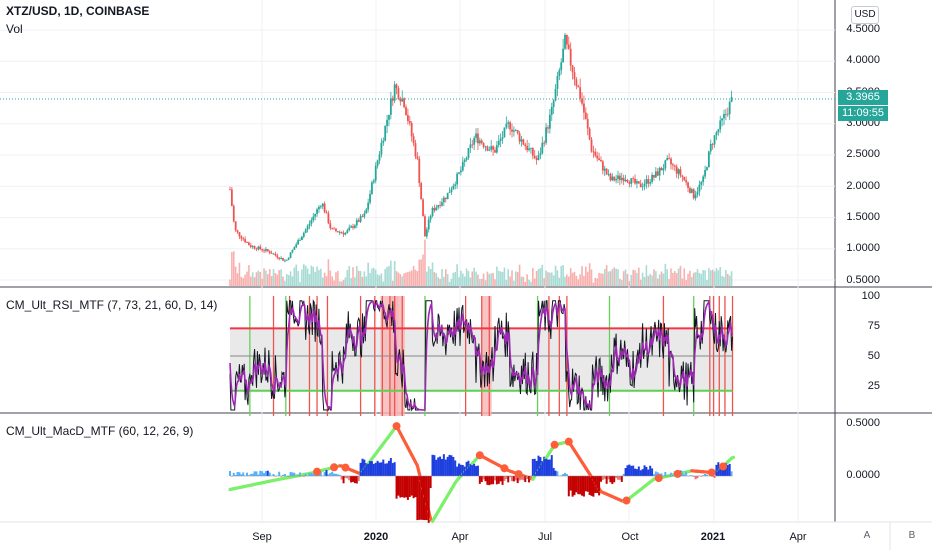 Image resolution: width=932 pixels, height=550 pixels. Describe the element at coordinates (630, 537) in the screenshot. I see `time-tick: Oct` at that location.